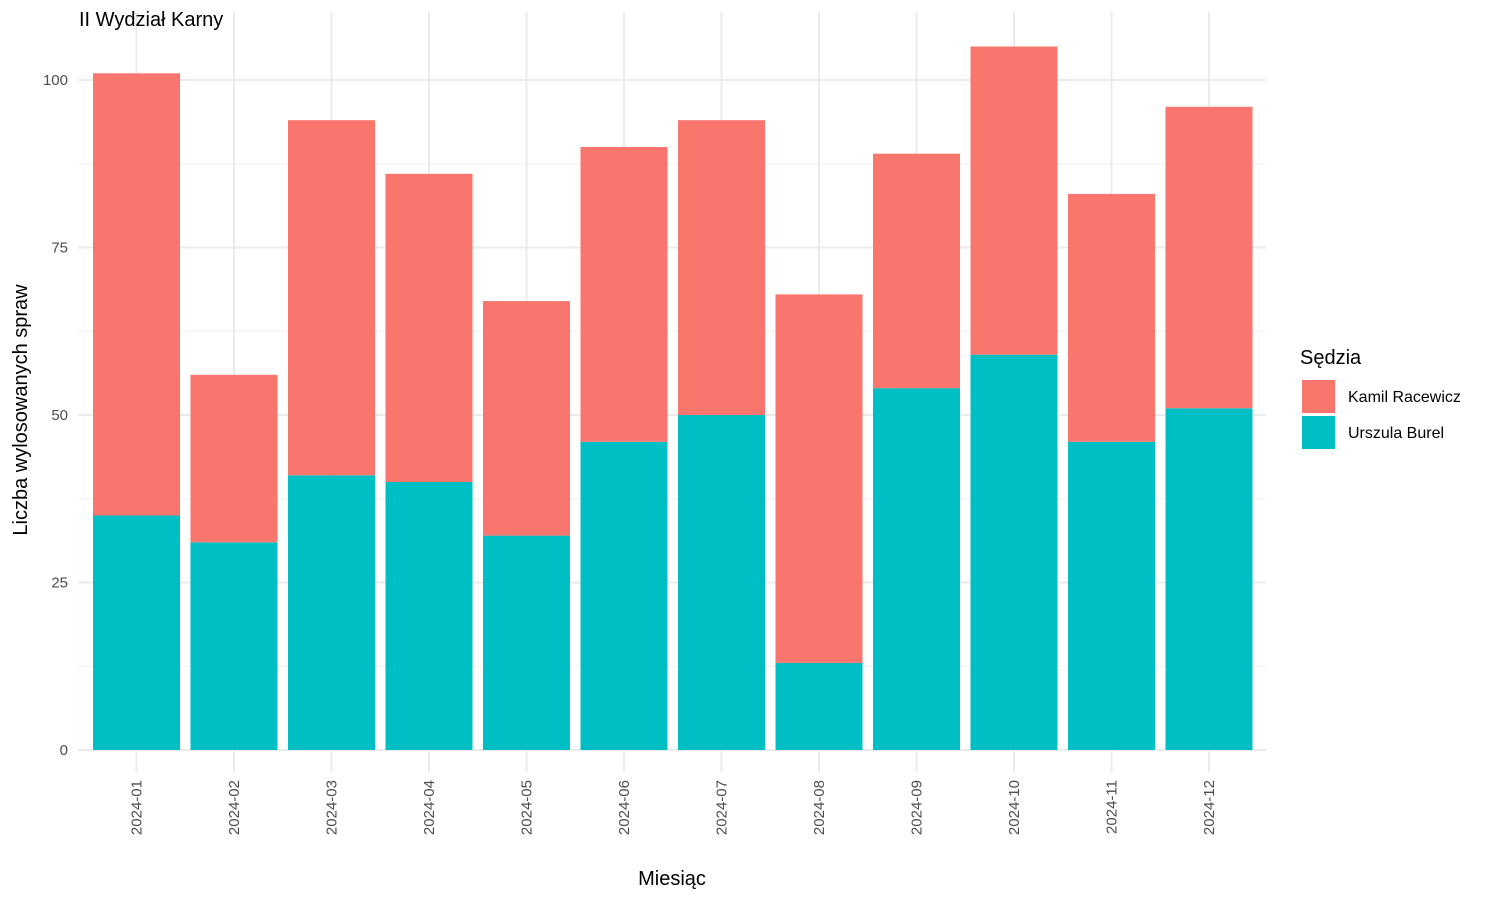 This screenshot has height=900, width=1500. I want to click on y-tick-label: 75, so click(59, 248).